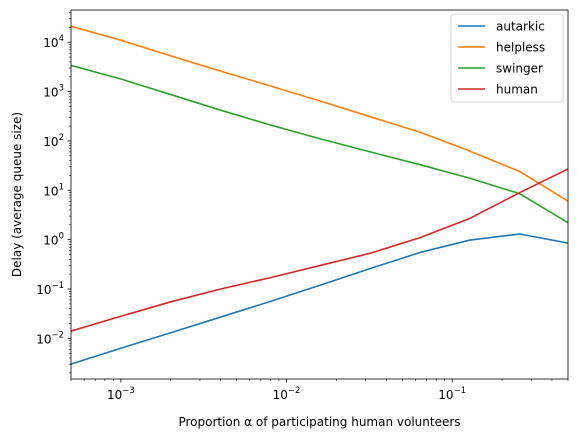 The width and height of the screenshot is (578, 441). What do you see at coordinates (50, 289) in the screenshot?
I see `y-tick-label: 10⁻¹` at bounding box center [50, 289].